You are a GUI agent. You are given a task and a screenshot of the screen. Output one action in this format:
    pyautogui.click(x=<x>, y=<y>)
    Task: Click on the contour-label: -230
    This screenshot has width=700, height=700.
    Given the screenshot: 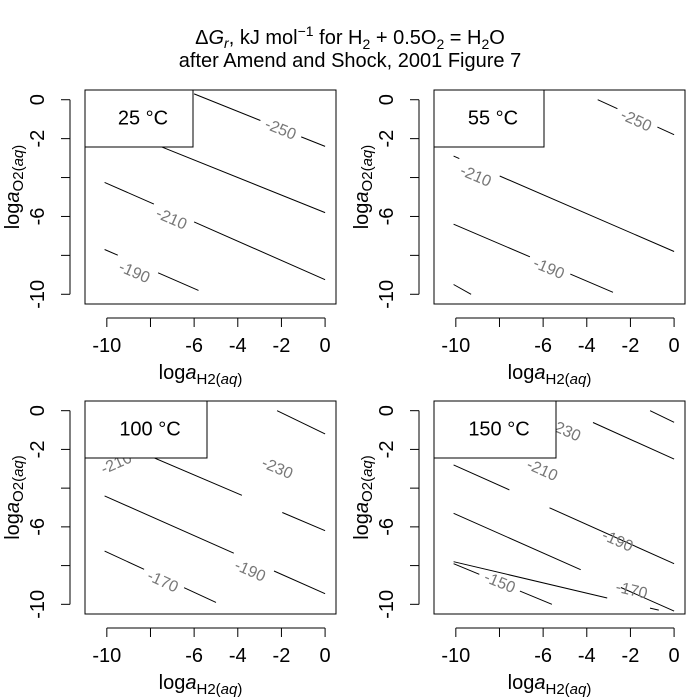 What is the action you would take?
    pyautogui.click(x=277, y=469)
    